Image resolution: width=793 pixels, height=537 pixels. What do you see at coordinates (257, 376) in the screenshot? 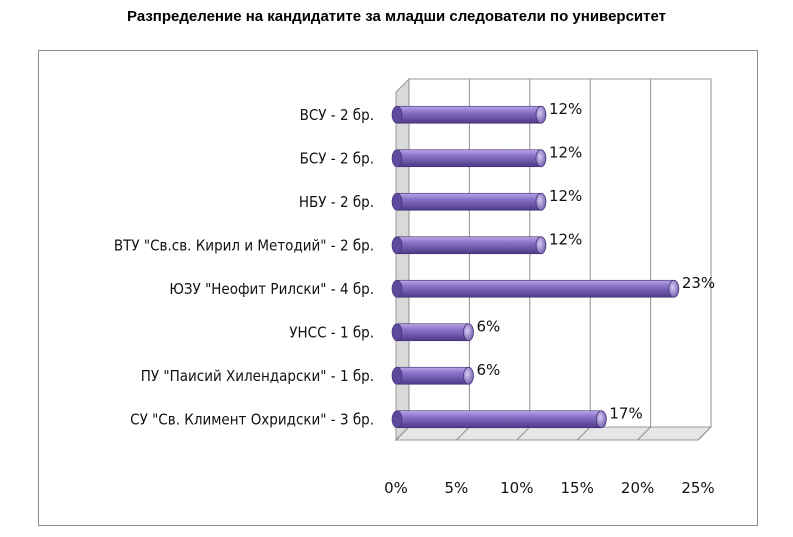
I see `category-label: ПУ "Паисий Хилендарски" - 1 бр.` at bounding box center [257, 376].